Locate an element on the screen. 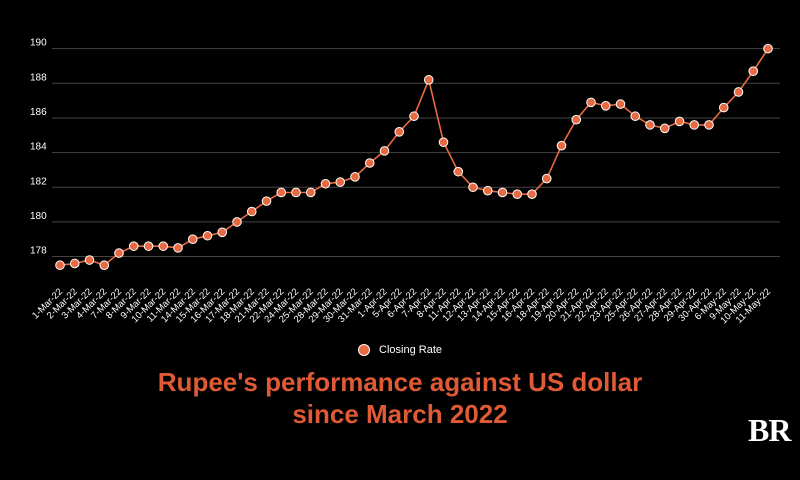 This screenshot has width=800, height=480. chart-title: Rupee's performance against US dollar is located at coordinates (400, 382).